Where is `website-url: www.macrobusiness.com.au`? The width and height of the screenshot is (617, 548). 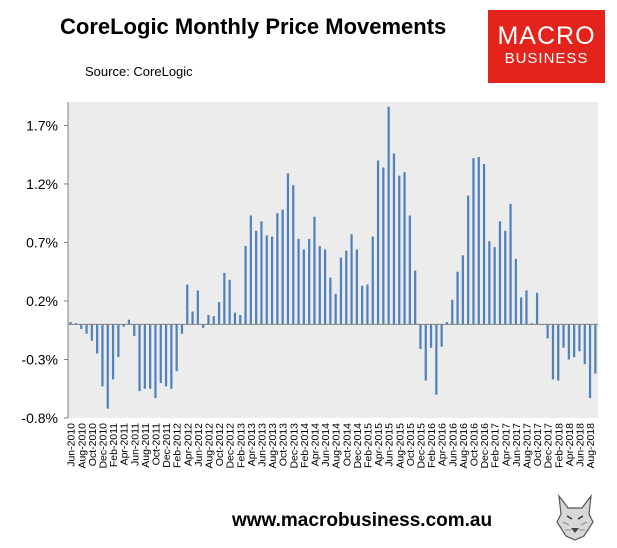
website-url: www.macrobusiness.com.au is located at coordinates (362, 520).